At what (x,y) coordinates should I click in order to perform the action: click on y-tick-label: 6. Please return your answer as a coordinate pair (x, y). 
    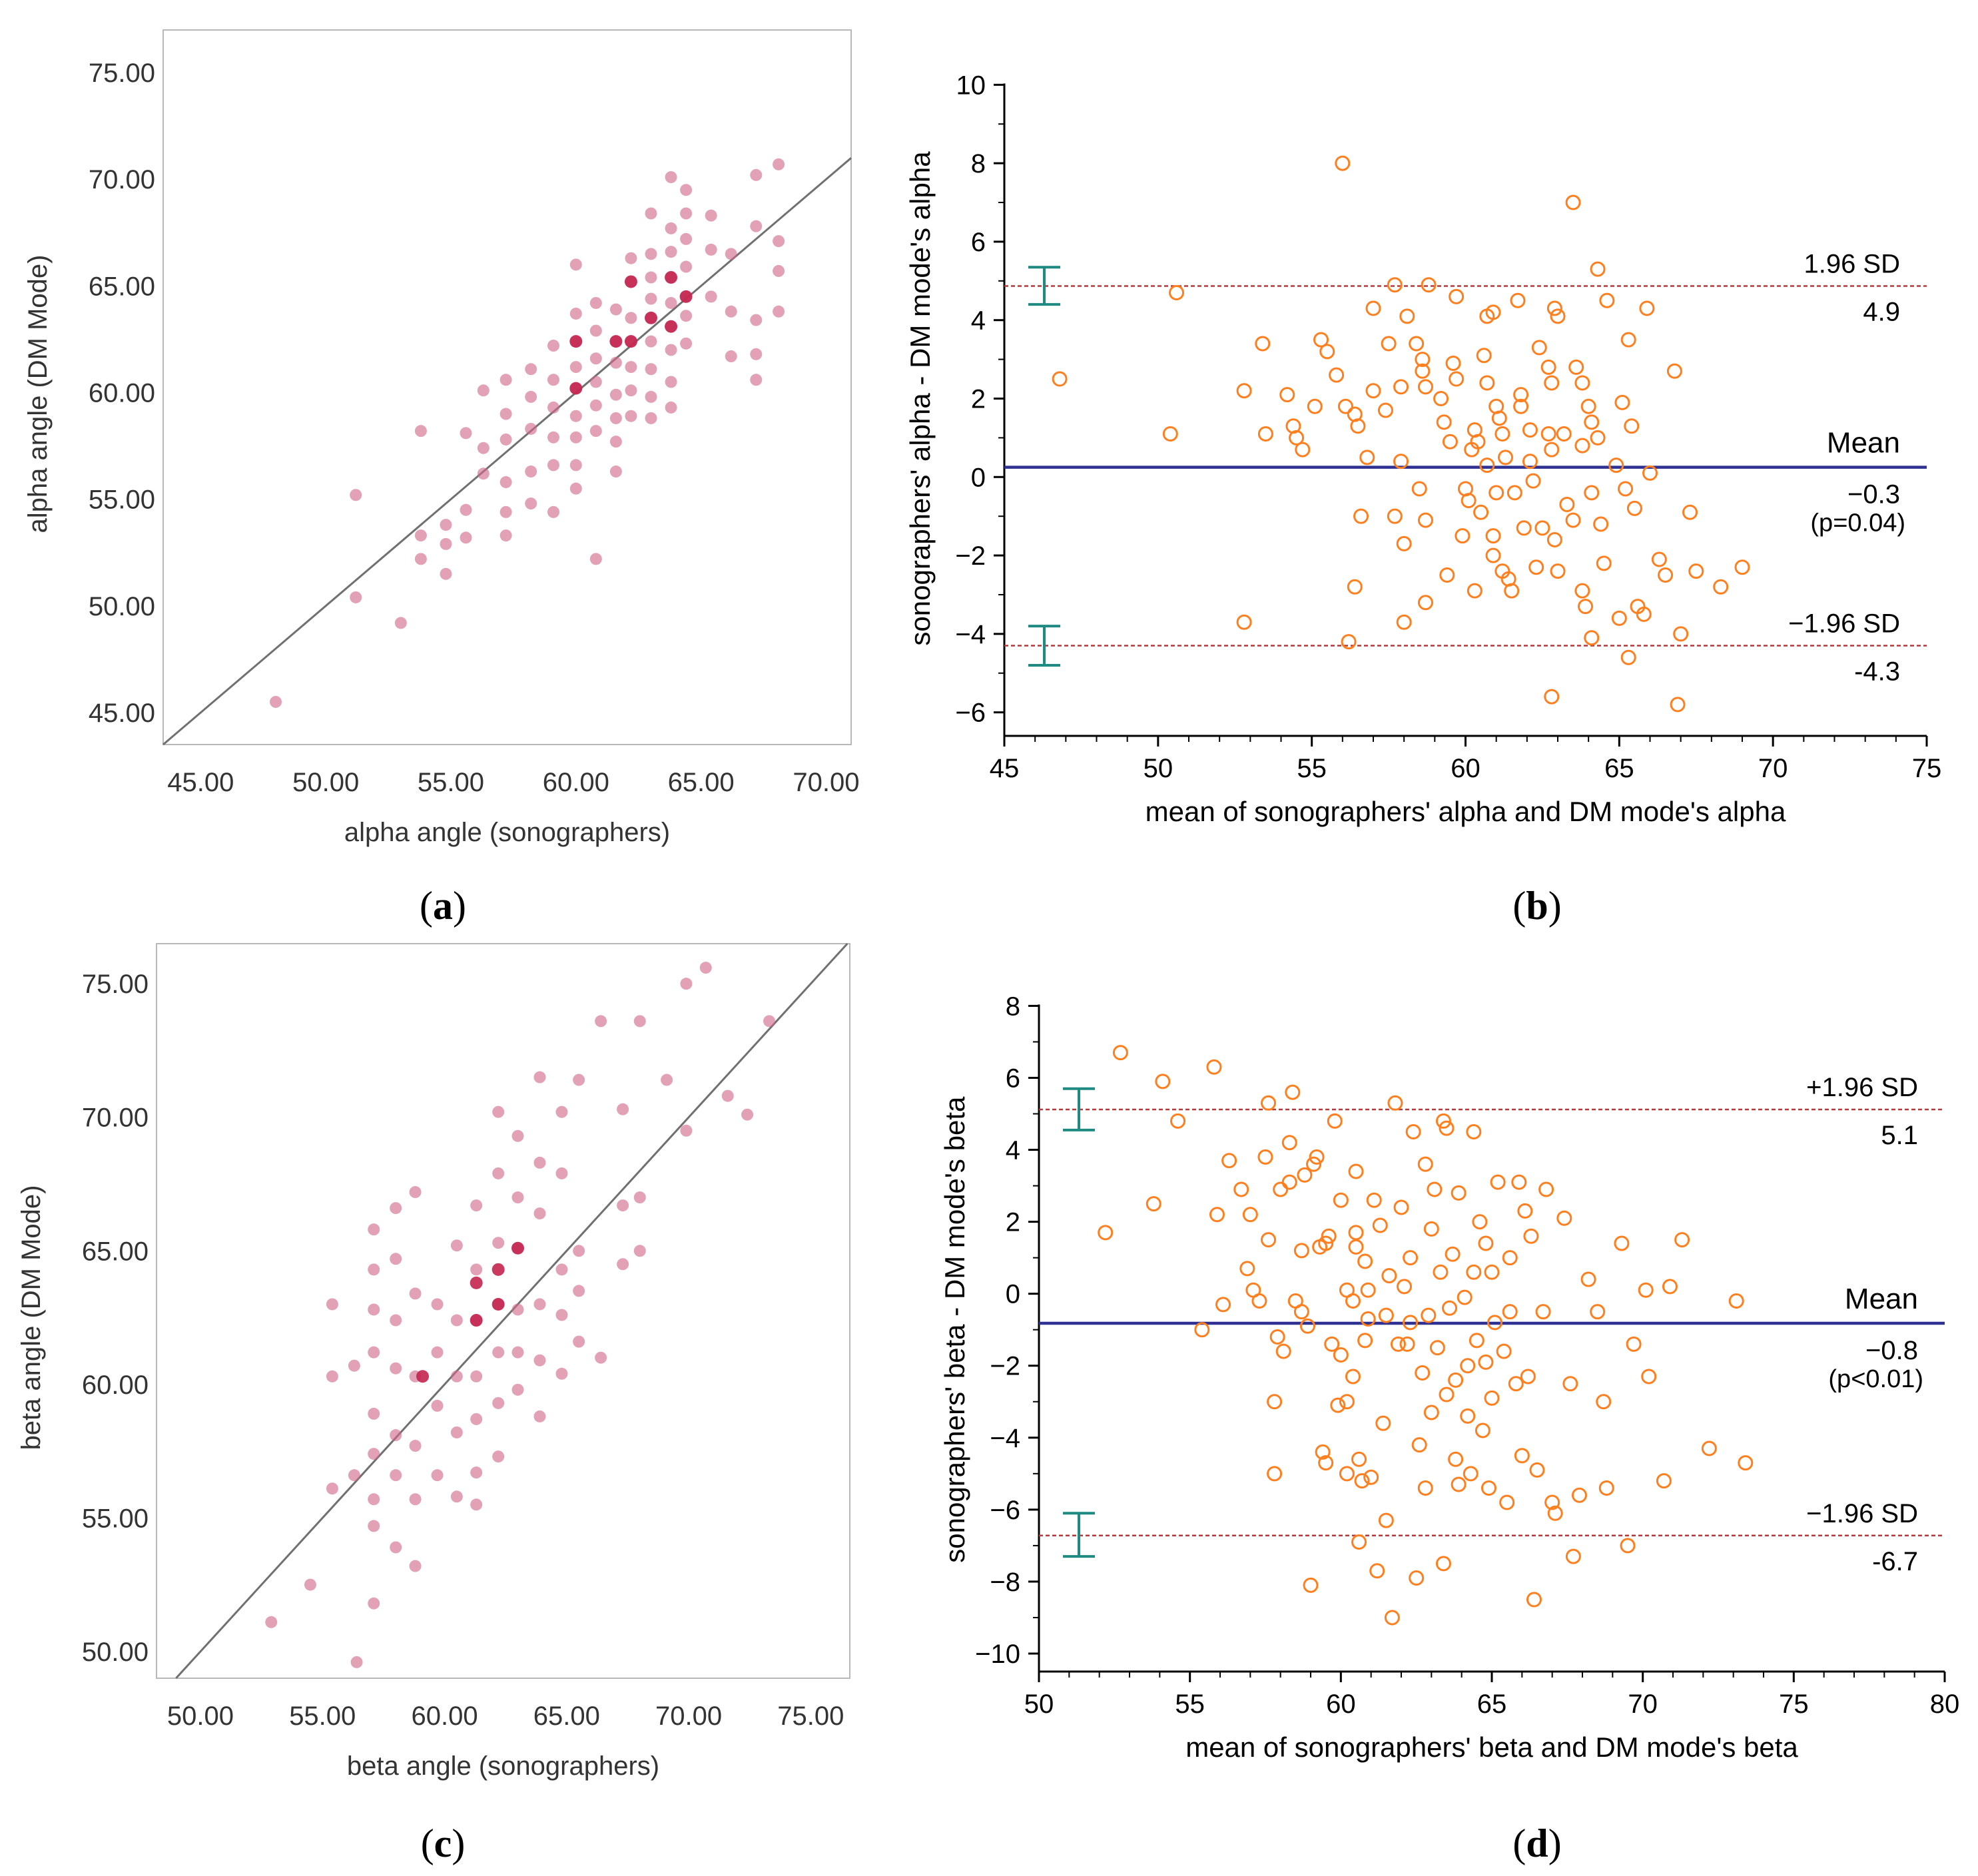
    Looking at the image, I should click on (978, 242).